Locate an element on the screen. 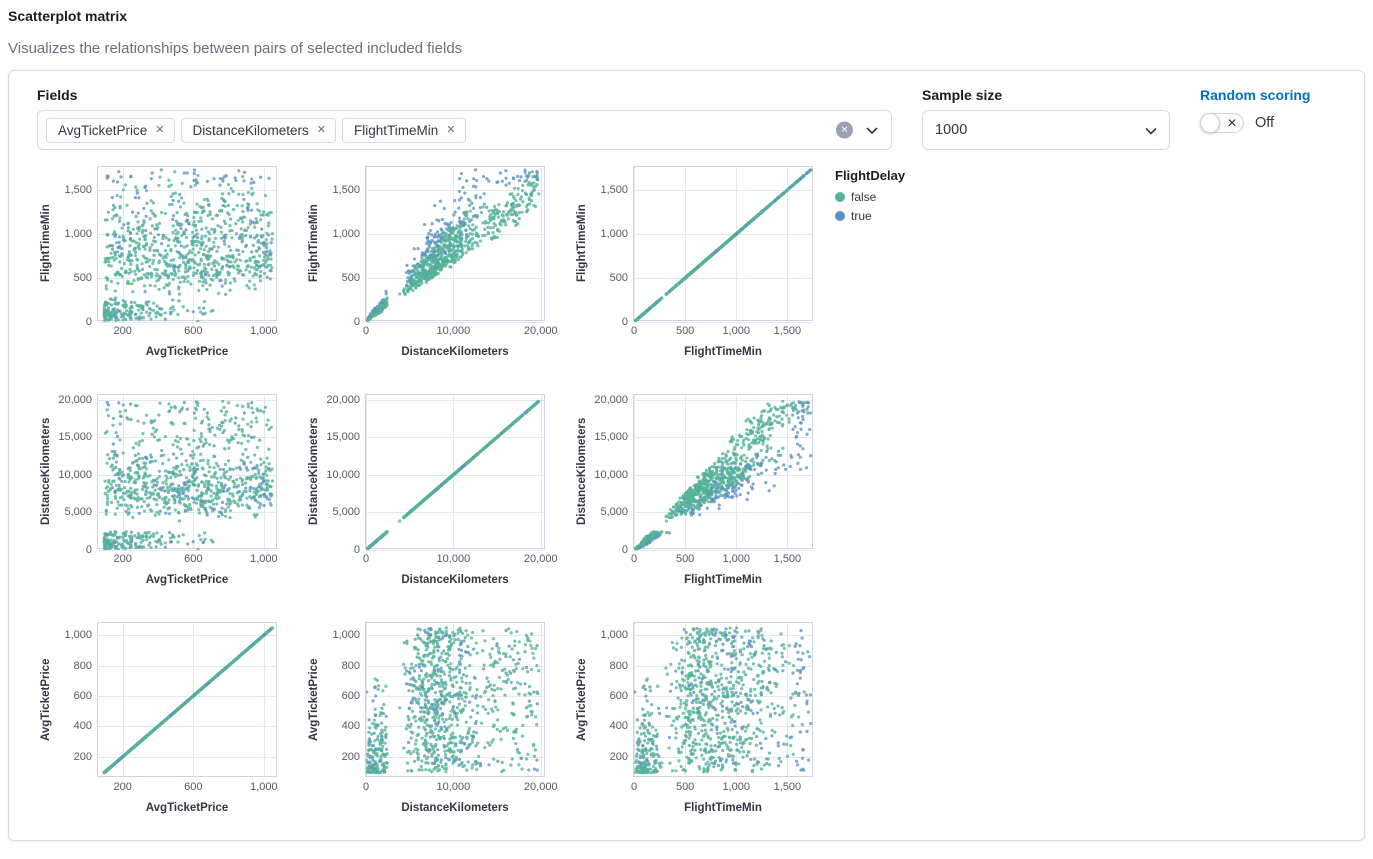 This screenshot has height=859, width=1373. legend-item-false: false is located at coordinates (895, 197).